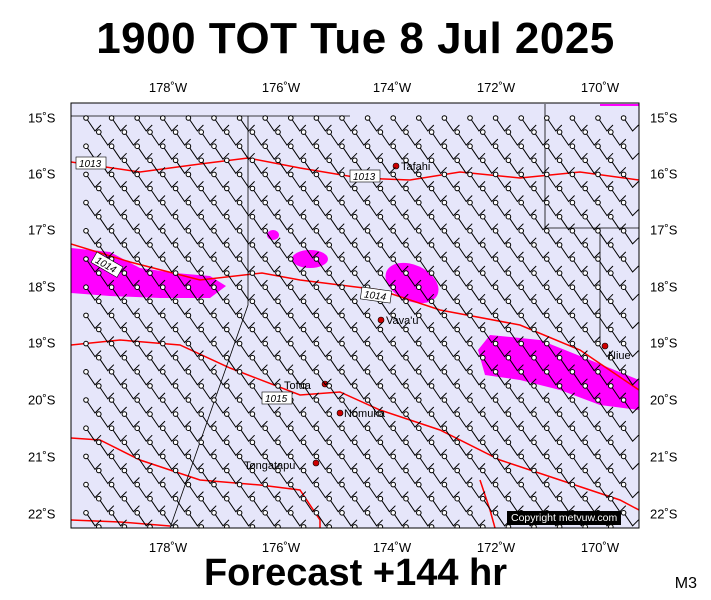  What do you see at coordinates (402, 321) in the screenshot?
I see `place-label: Vava'u` at bounding box center [402, 321].